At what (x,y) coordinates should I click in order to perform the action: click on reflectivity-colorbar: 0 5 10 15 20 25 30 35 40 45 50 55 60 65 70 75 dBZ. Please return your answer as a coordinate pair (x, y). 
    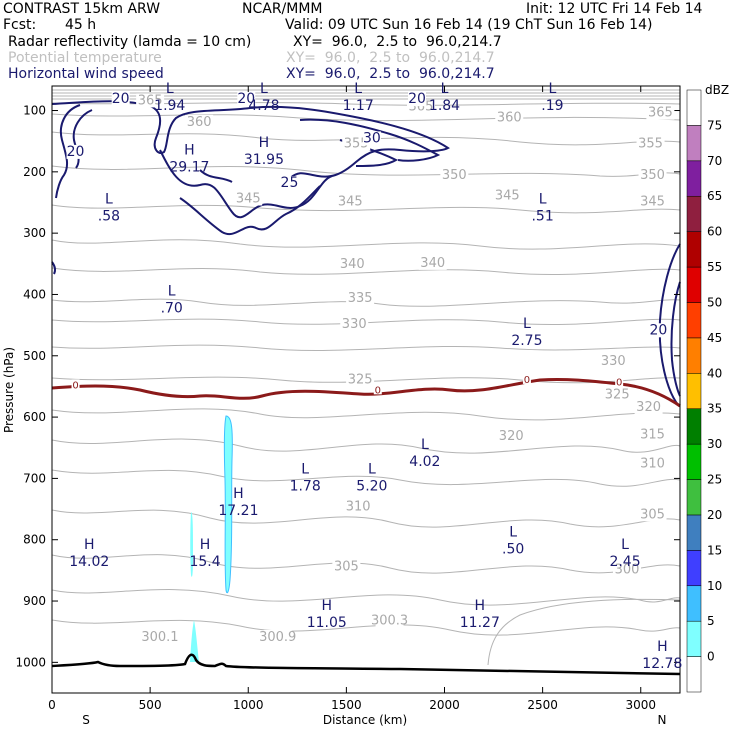
    Looking at the image, I should click on (707, 388).